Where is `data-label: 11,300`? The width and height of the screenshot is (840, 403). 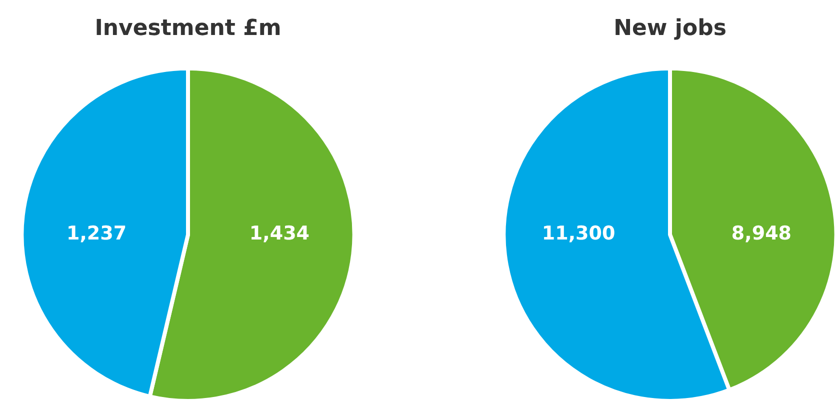
data-label: 11,300 is located at coordinates (579, 233).